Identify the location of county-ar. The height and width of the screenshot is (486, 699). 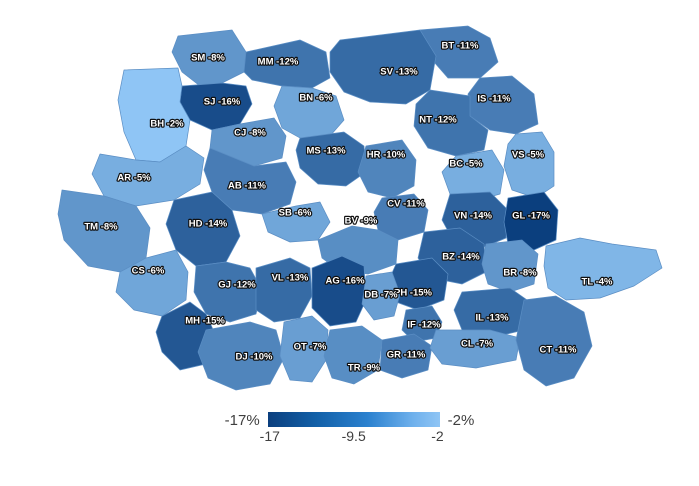
(148, 176).